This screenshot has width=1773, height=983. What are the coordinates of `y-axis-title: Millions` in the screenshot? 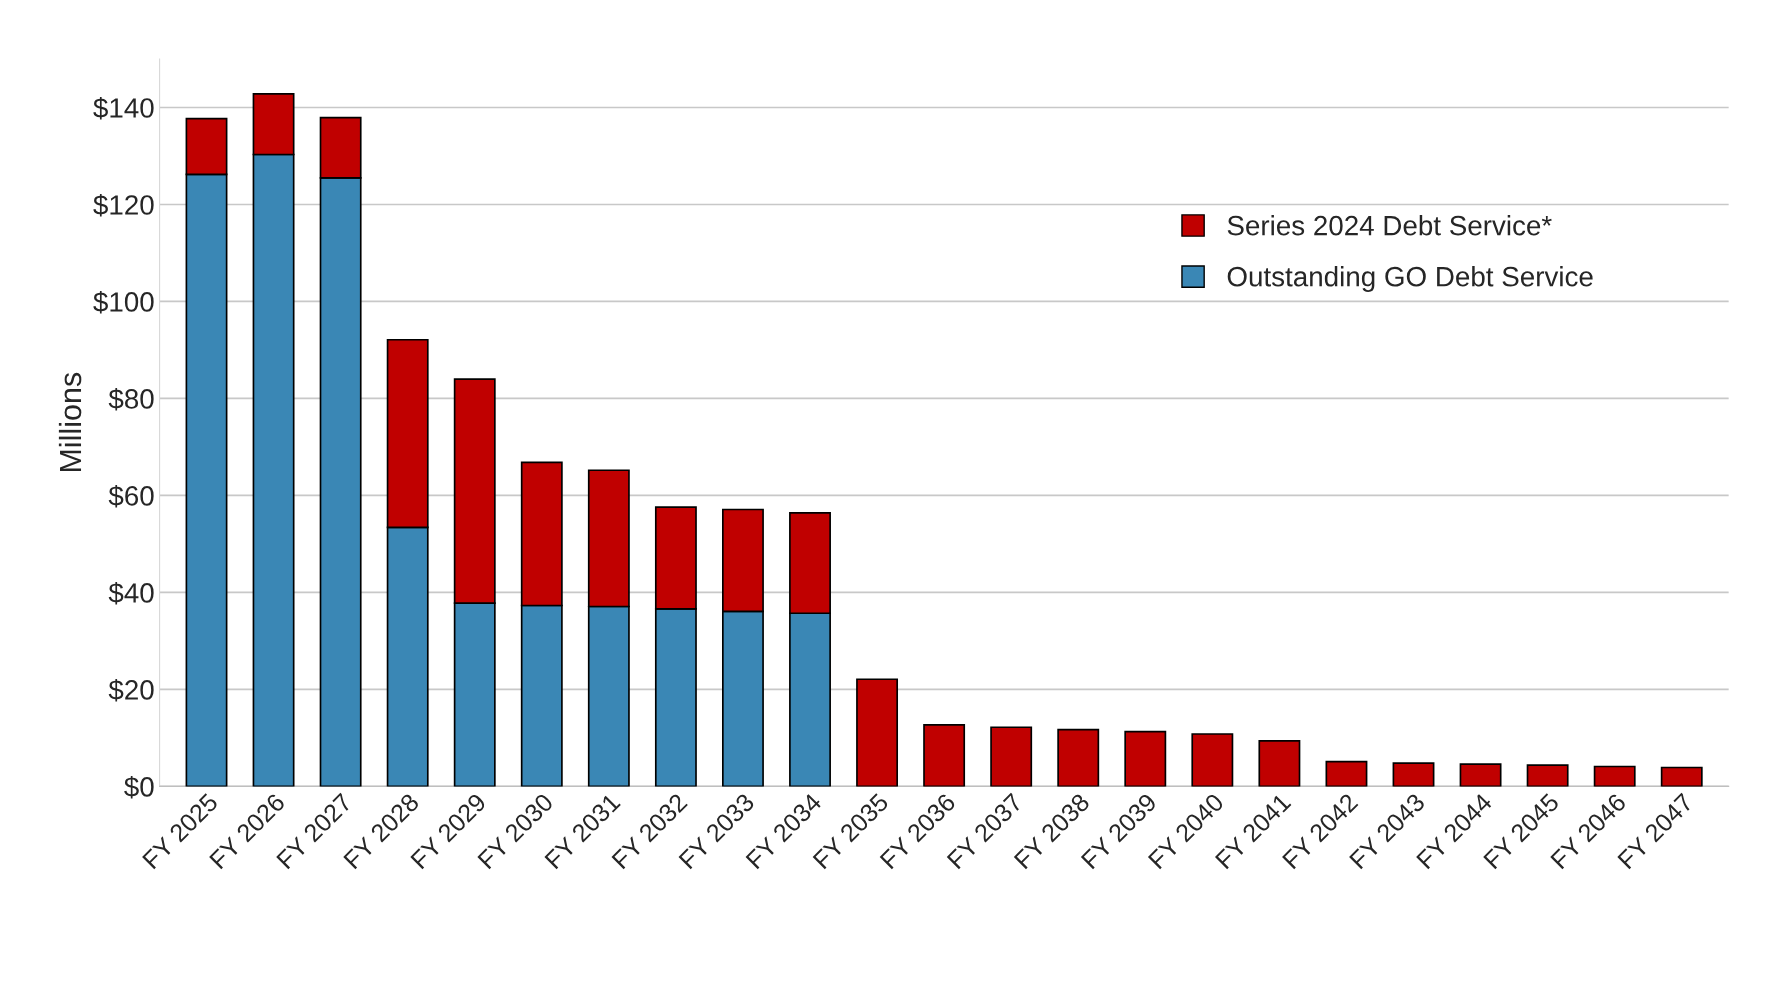 It's located at (70, 422).